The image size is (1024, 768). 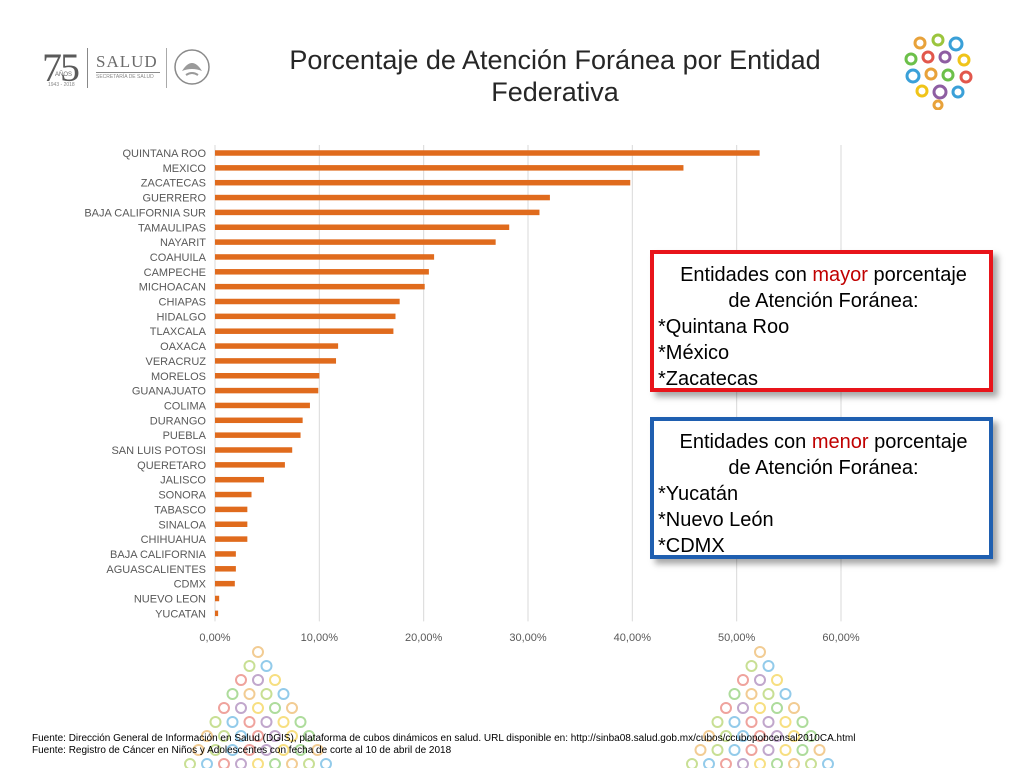 What do you see at coordinates (823, 442) in the screenshot?
I see `menor-box-heading: Entidades con menor porcentaje` at bounding box center [823, 442].